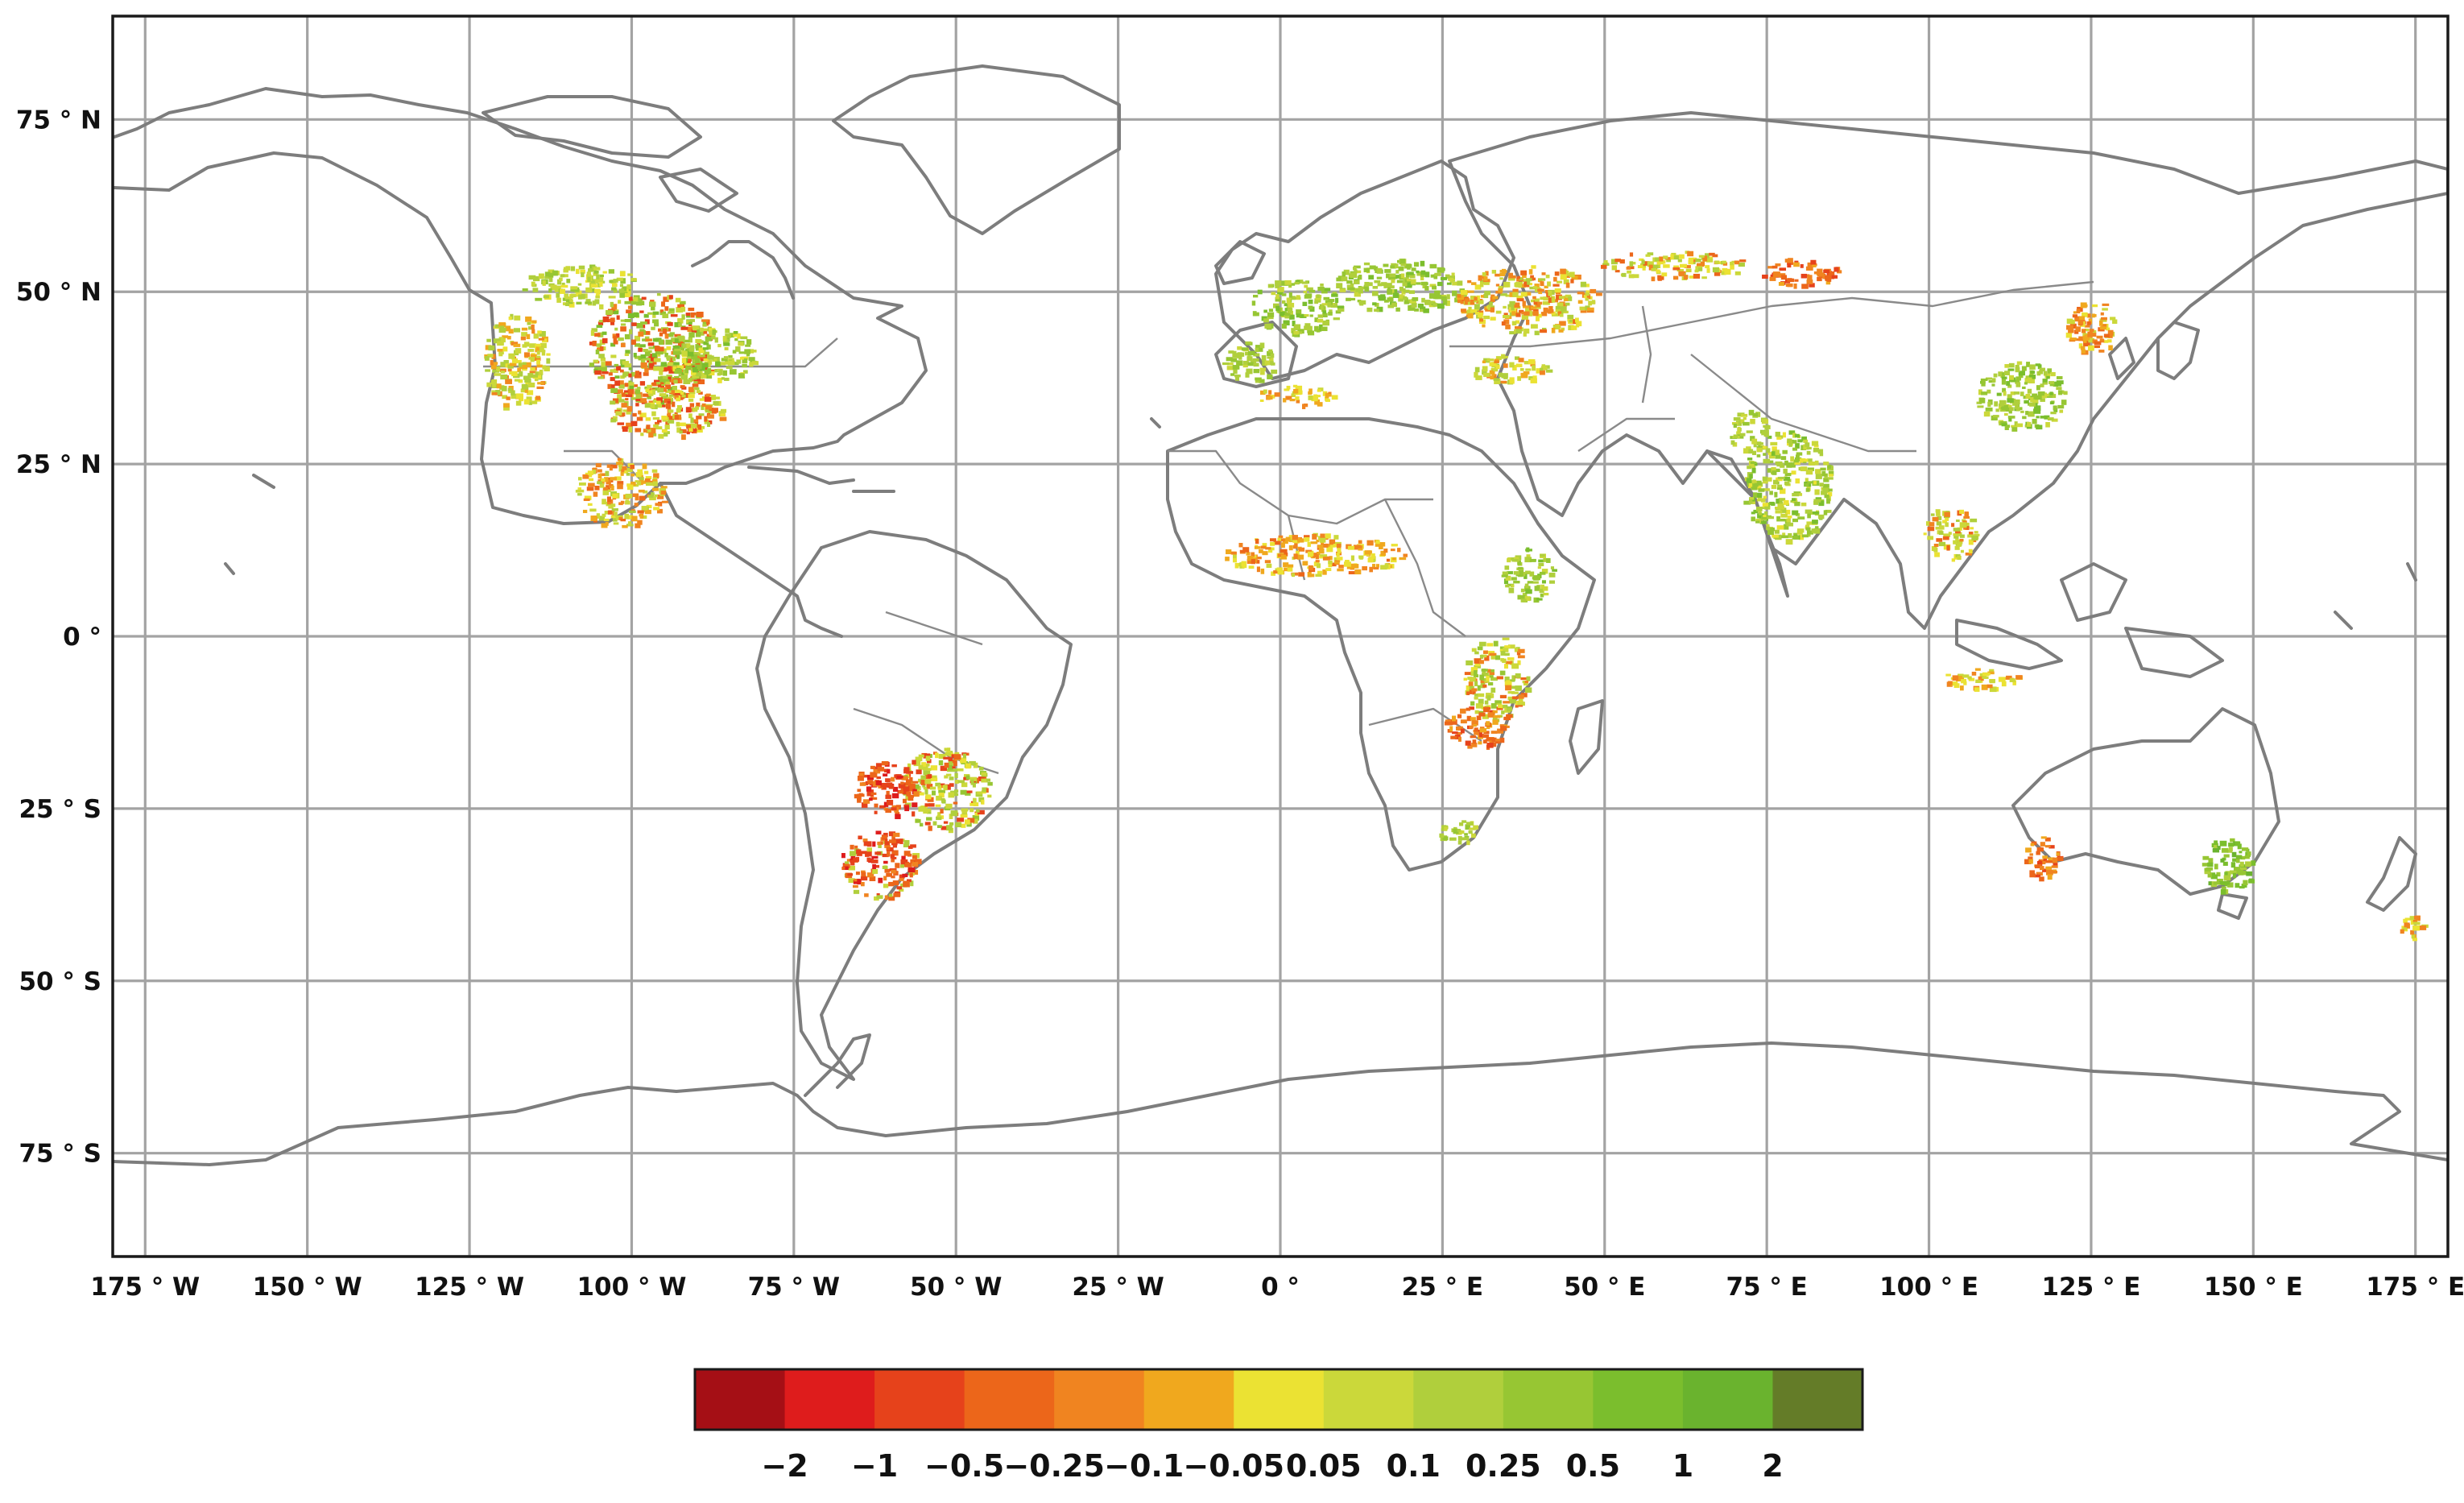 The image size is (2464, 1503). I want to click on colorbar-tick-label: 0.5, so click(1593, 1466).